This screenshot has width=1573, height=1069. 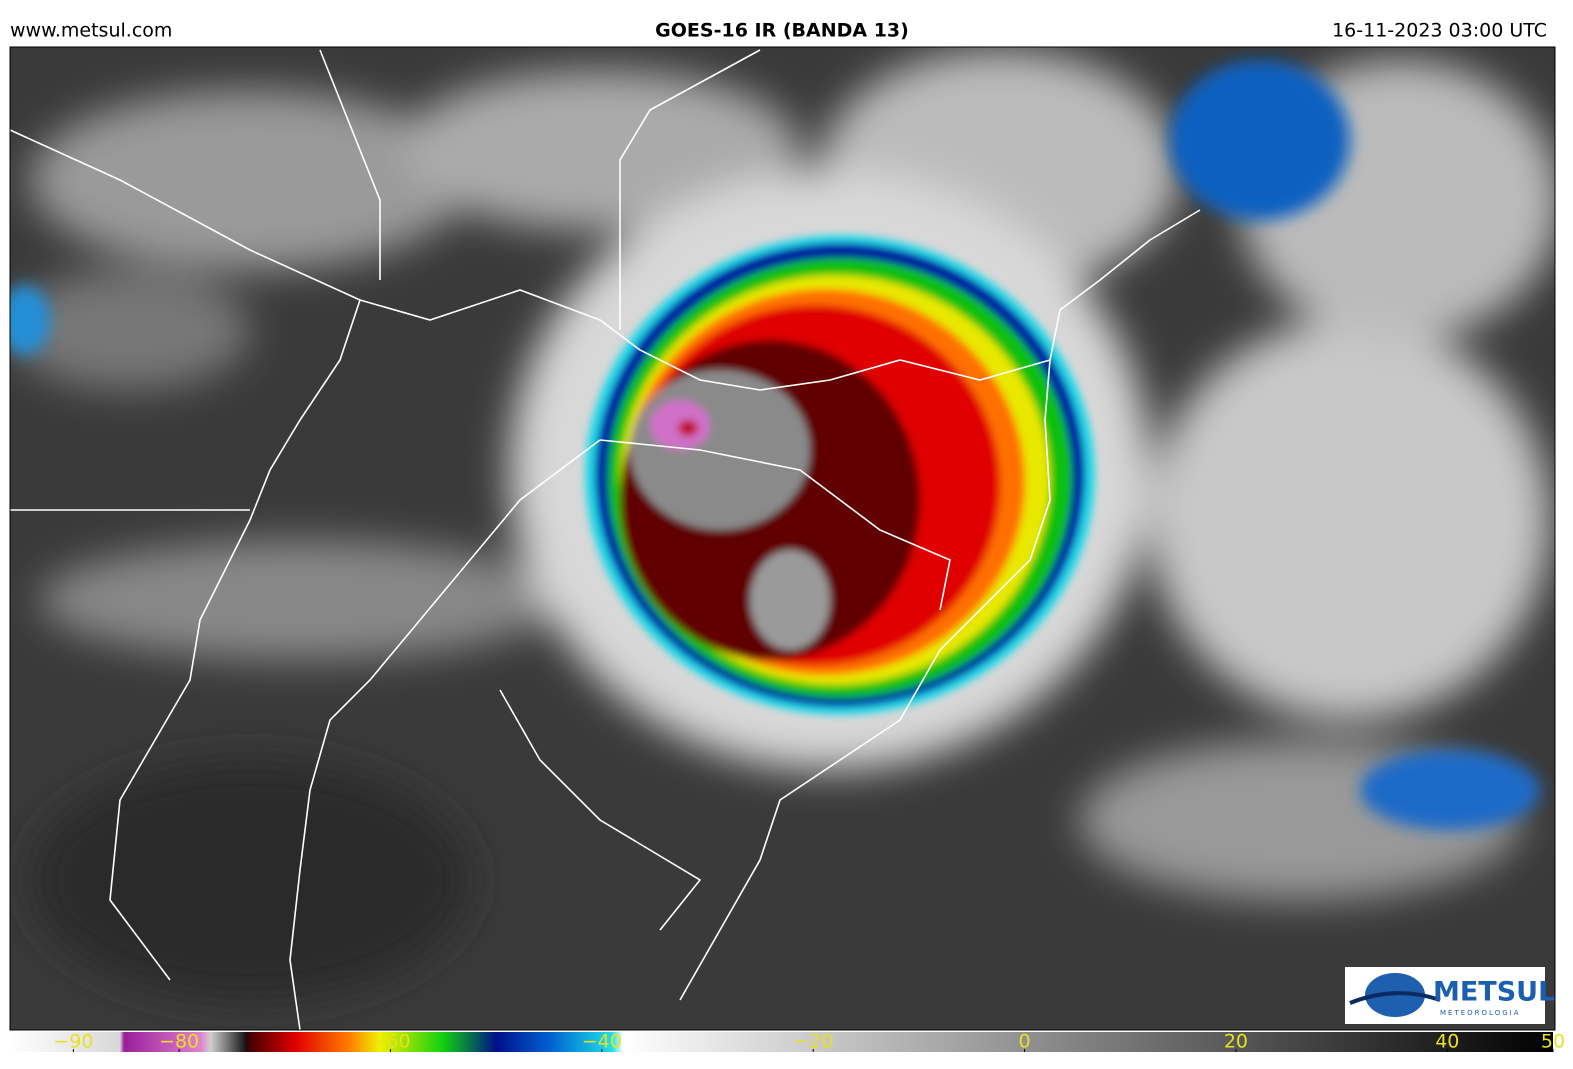 I want to click on timestamp: 16-11-2023 03:00 UTC, so click(x=1439, y=31).